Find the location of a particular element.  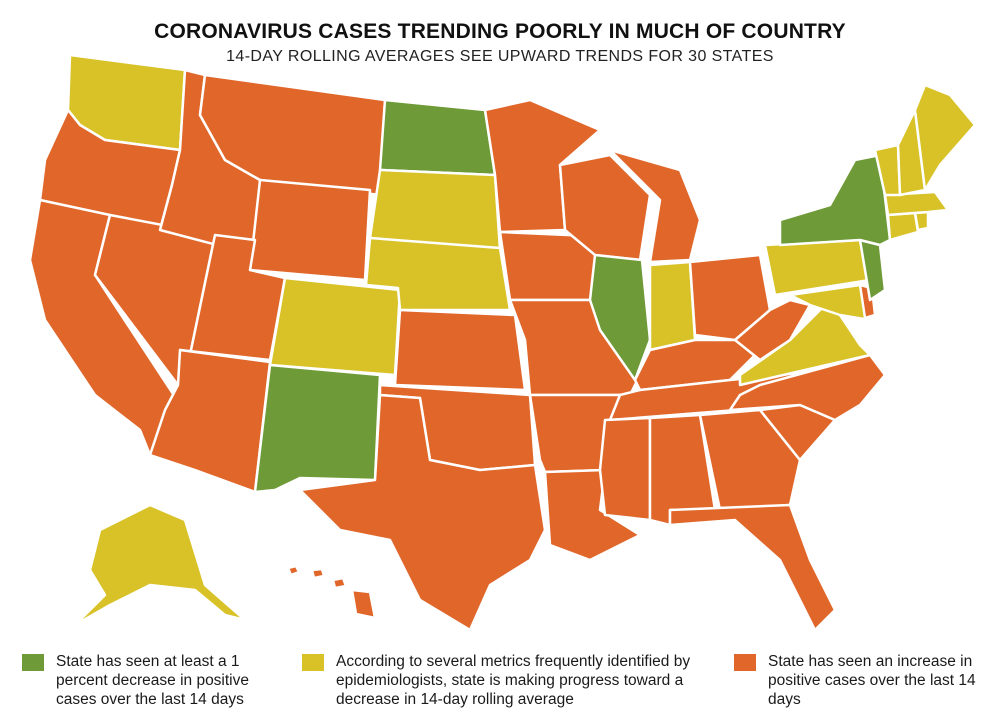

state-maine is located at coordinates (945, 137).